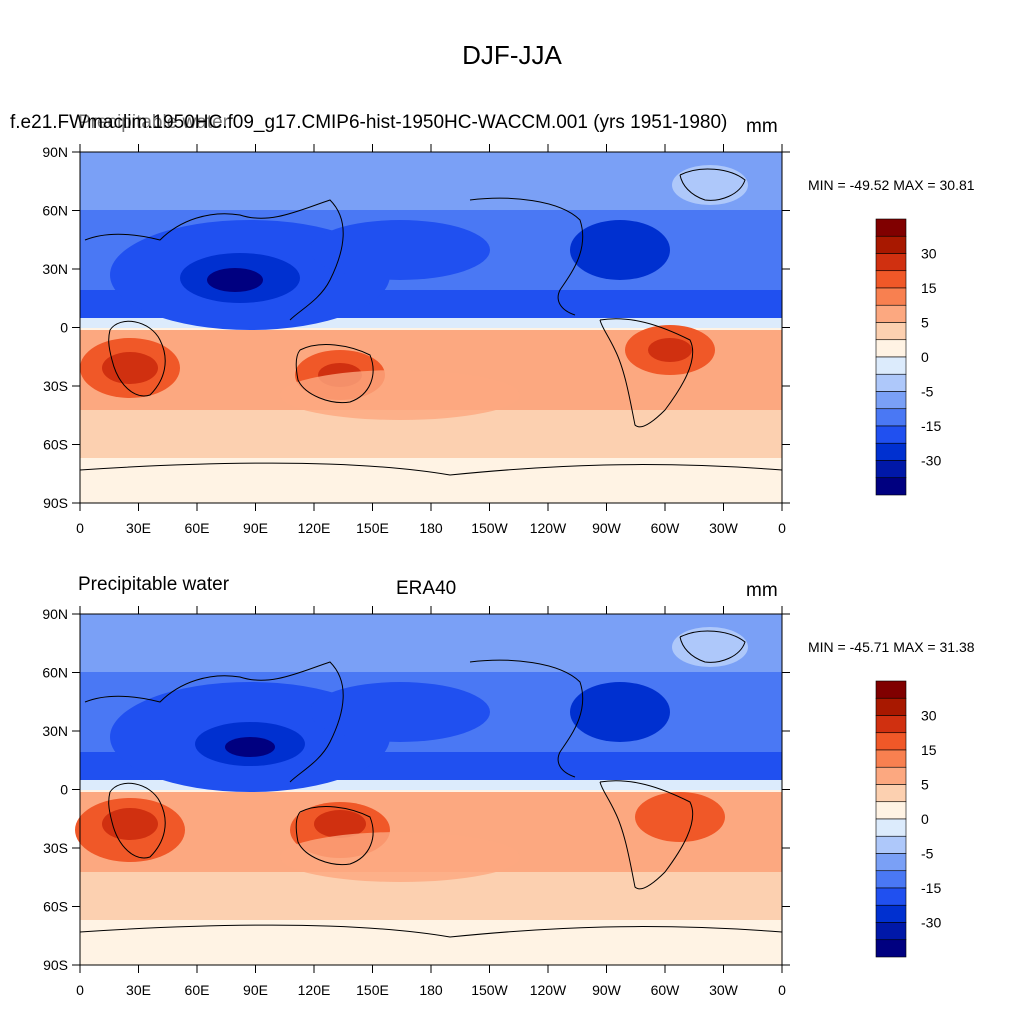 This screenshot has width=1024, height=1024. I want to click on panel1-colorbar: 30 15 5 0 -5 -15 -30, so click(908, 357).